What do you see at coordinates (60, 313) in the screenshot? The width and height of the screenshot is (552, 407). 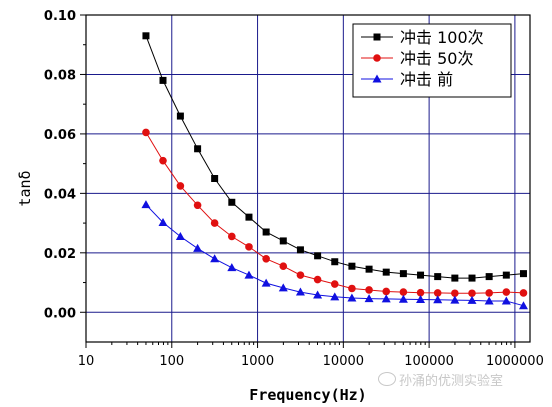 I see `y-tick-label: 0.00` at bounding box center [60, 313].